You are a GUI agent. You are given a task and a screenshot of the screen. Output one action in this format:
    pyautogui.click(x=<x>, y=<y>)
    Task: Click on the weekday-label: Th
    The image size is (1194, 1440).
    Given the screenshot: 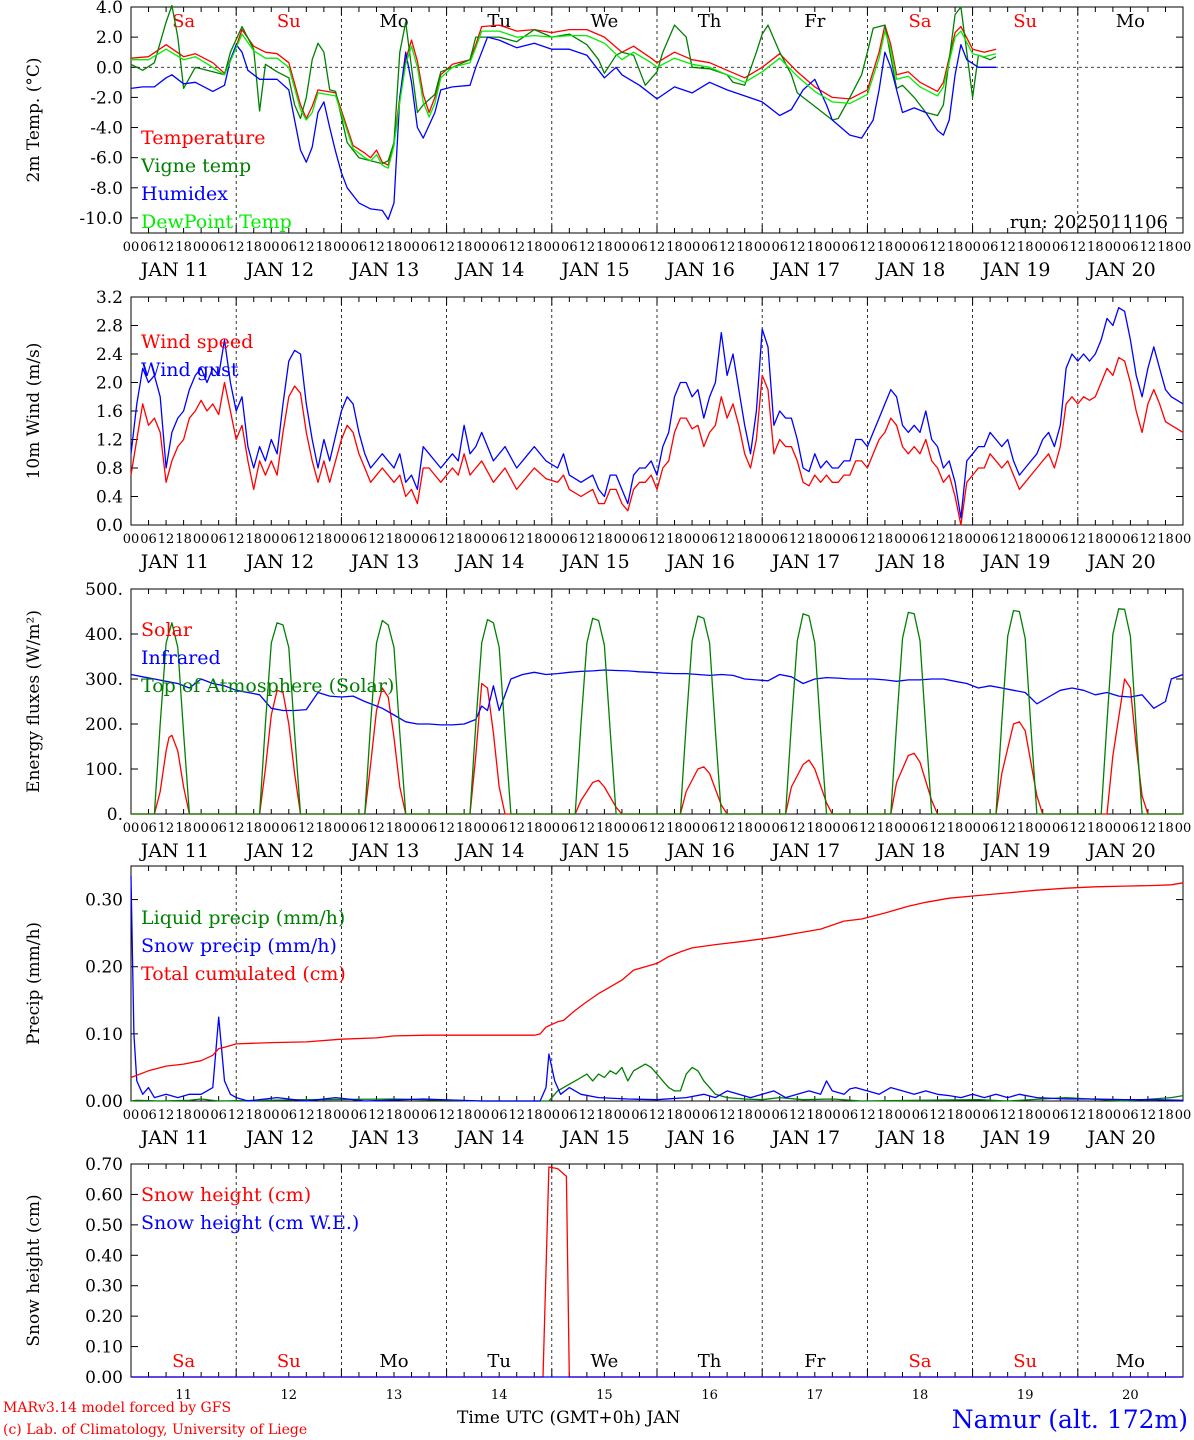 What is the action you would take?
    pyautogui.click(x=710, y=1361)
    